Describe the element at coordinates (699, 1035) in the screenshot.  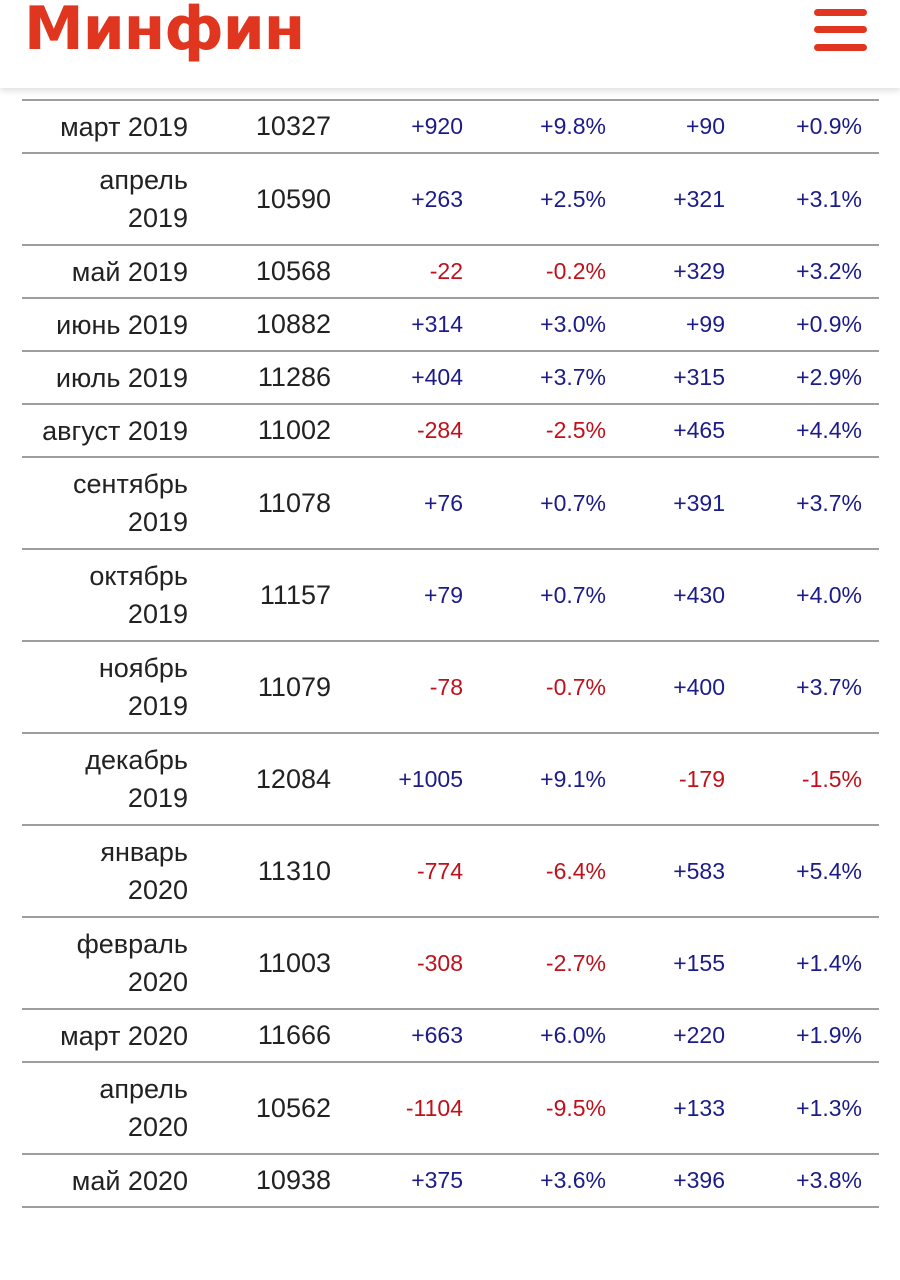
I see `yoy-abs-change-cell: +220` at that location.